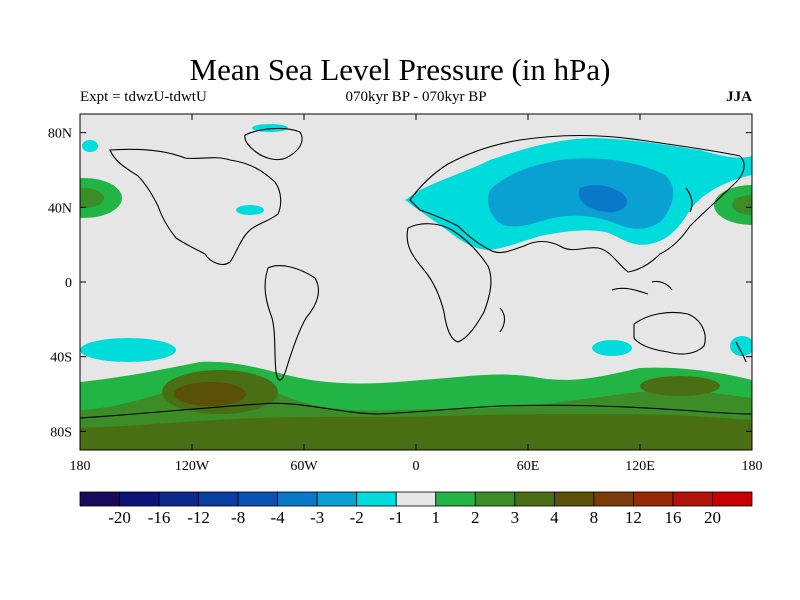  I want to click on coast-japan, so click(689, 200).